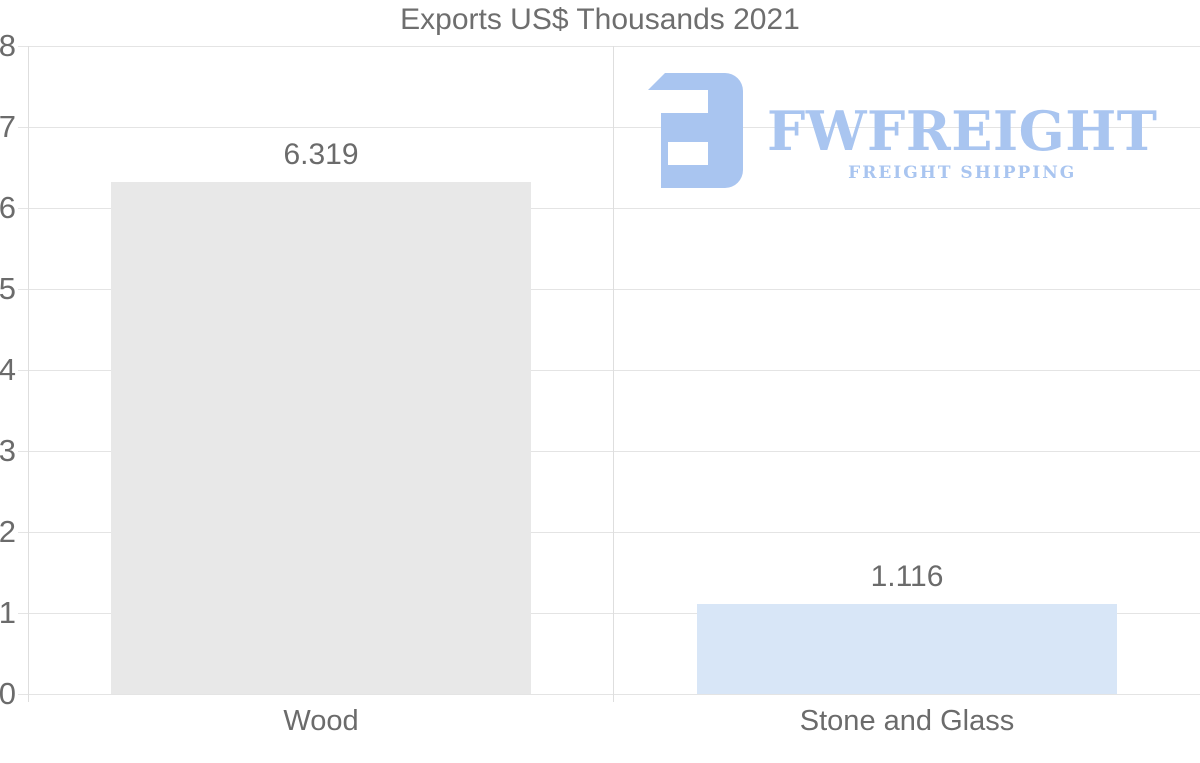  What do you see at coordinates (907, 648) in the screenshot?
I see `bar-stone-and-glass` at bounding box center [907, 648].